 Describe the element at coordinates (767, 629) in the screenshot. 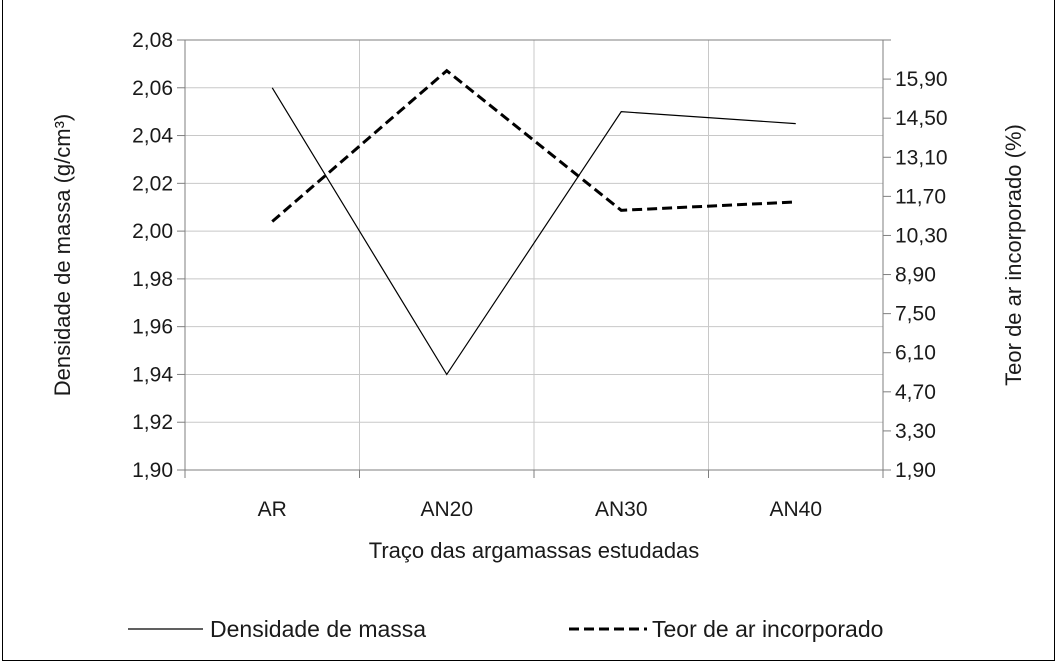

I see `legend-label-air-content: Teor de ar incorporado` at that location.